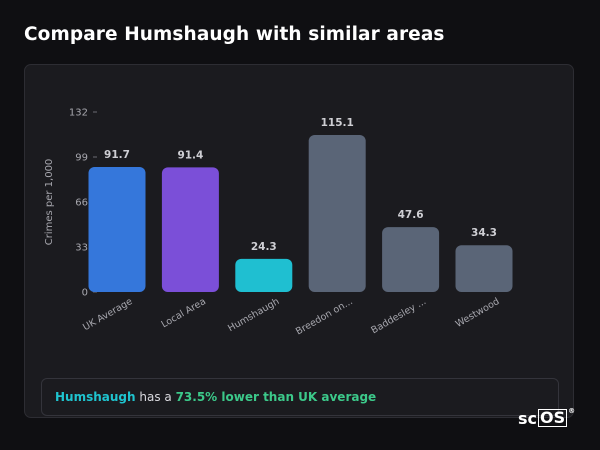 The image size is (600, 450). What do you see at coordinates (527, 418) in the screenshot?
I see `logo-prefix: sc` at bounding box center [527, 418].